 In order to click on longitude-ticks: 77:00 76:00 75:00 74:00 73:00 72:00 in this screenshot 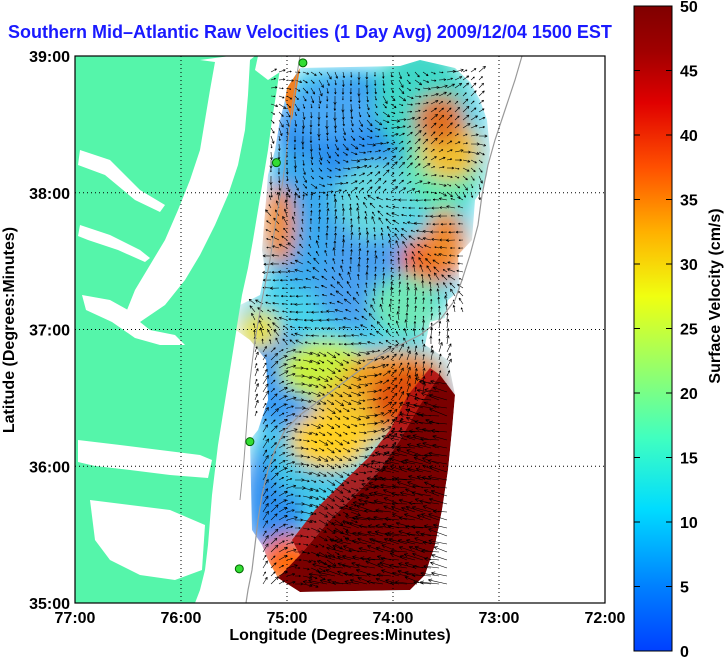, I will do `click(340, 618)`.